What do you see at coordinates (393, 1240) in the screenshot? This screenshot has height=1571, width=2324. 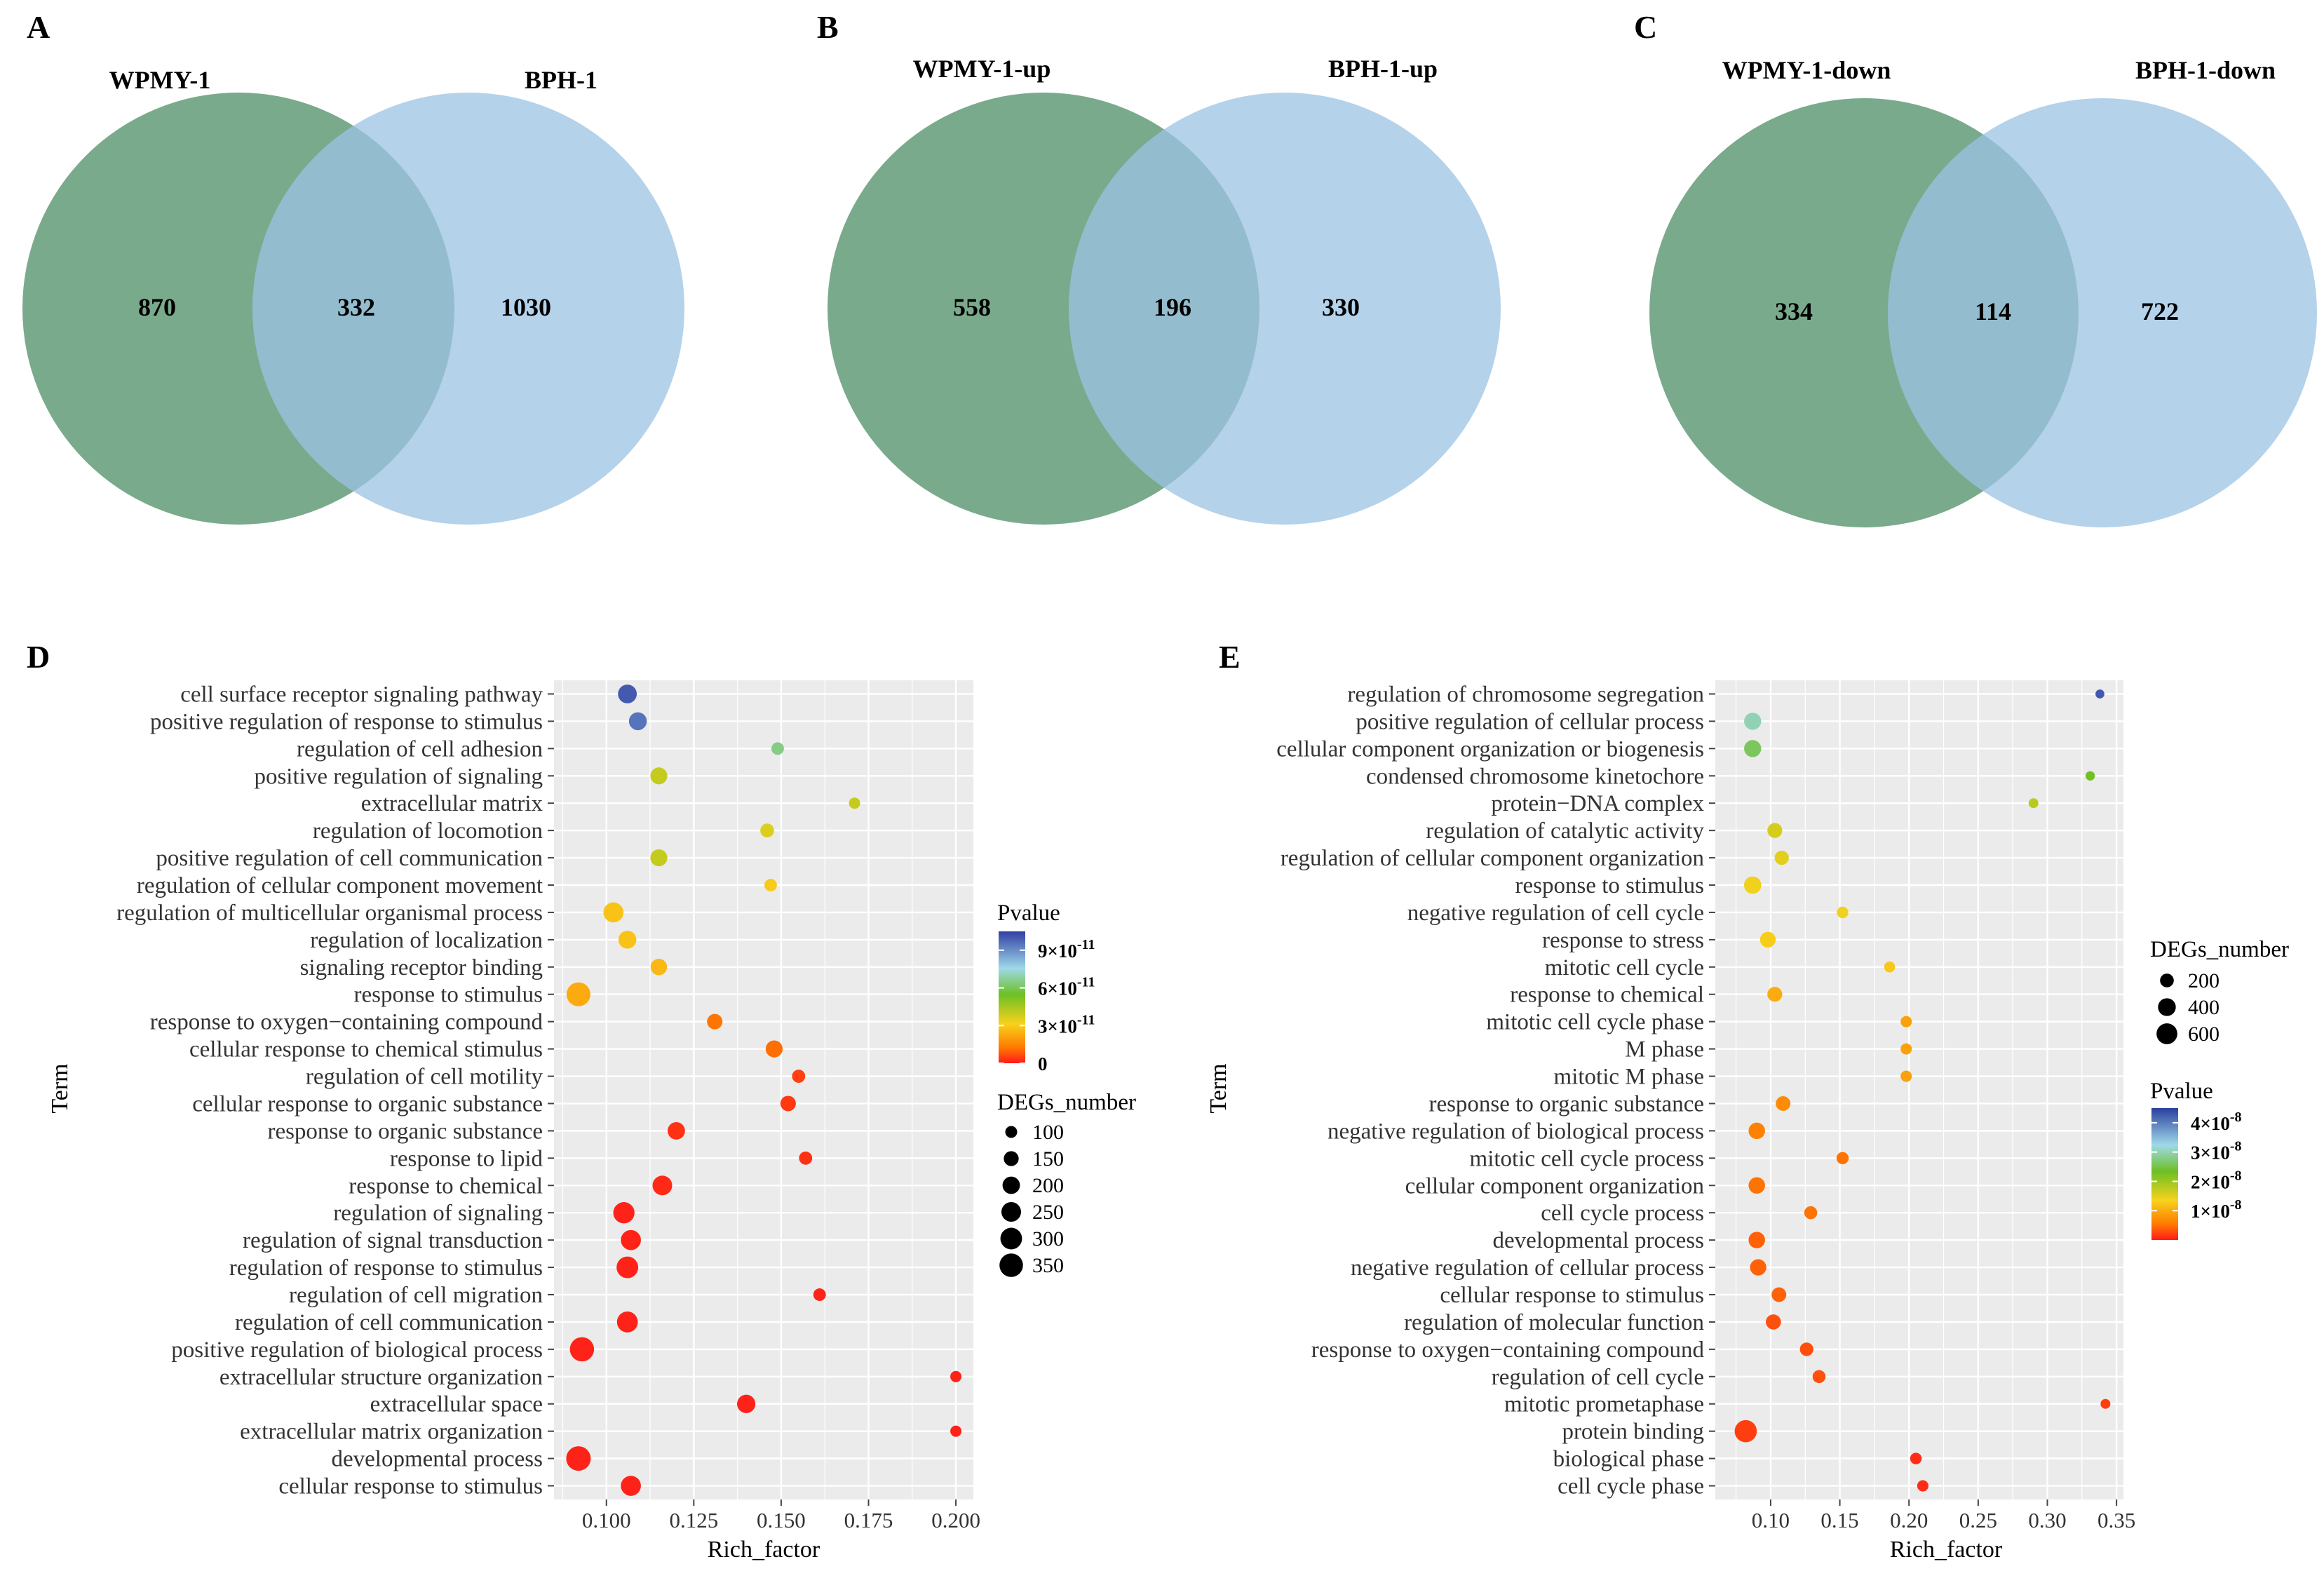 I see `term-label: regulation of signal transduction` at bounding box center [393, 1240].